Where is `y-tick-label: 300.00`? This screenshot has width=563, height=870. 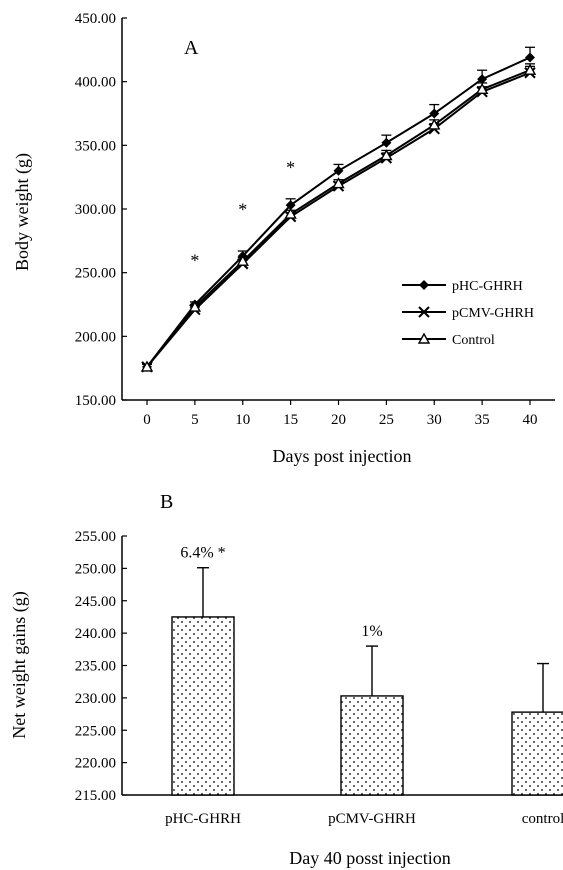 y-tick-label: 300.00 is located at coordinates (95, 210).